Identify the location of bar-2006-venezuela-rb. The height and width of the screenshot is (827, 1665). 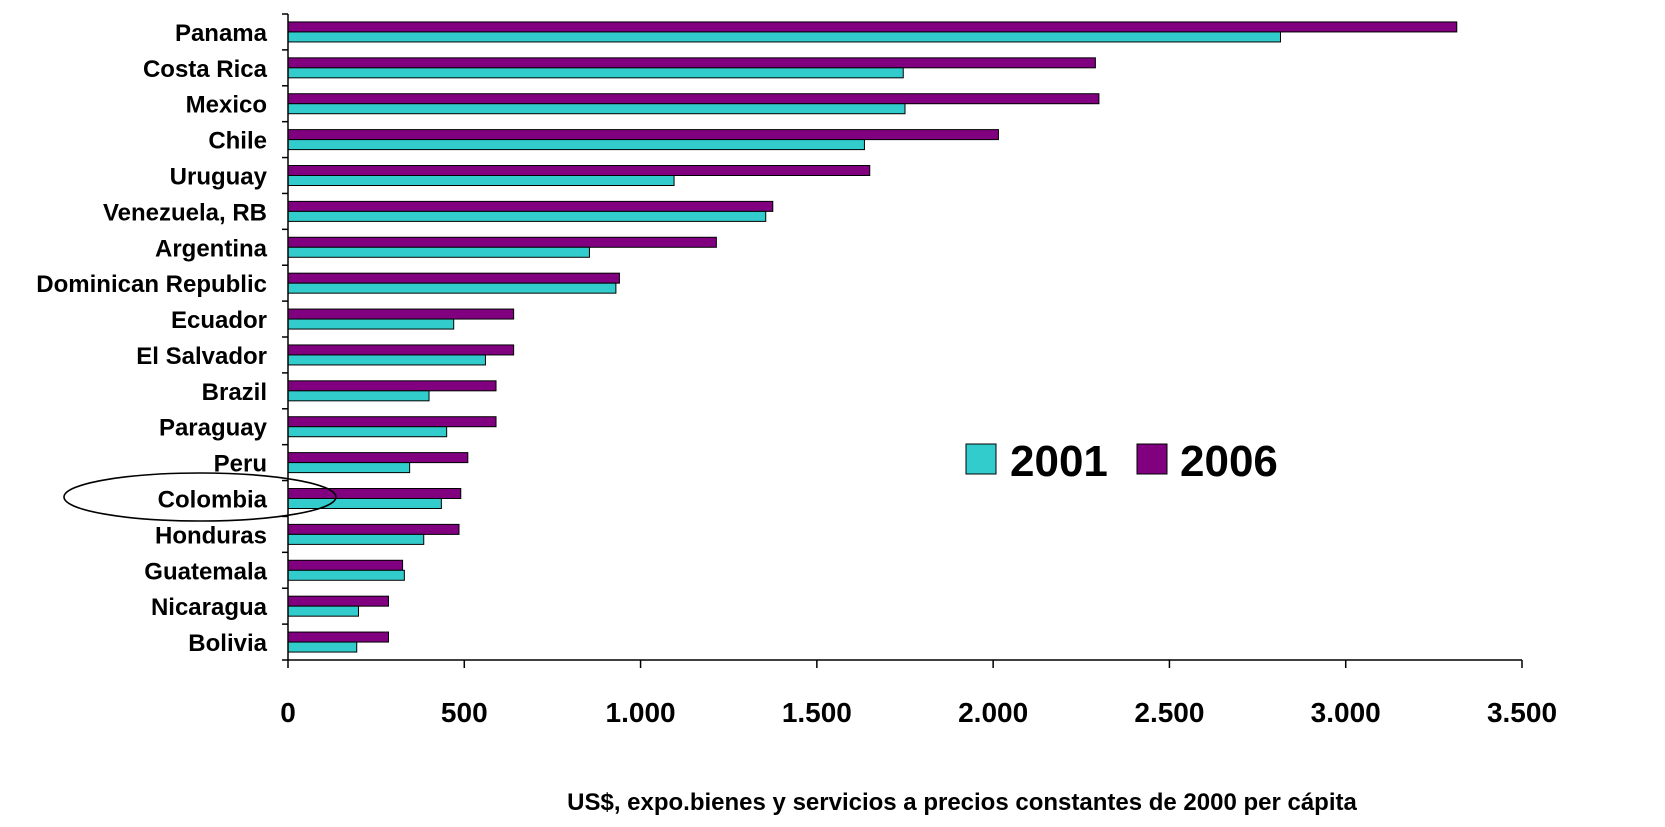
(530, 206).